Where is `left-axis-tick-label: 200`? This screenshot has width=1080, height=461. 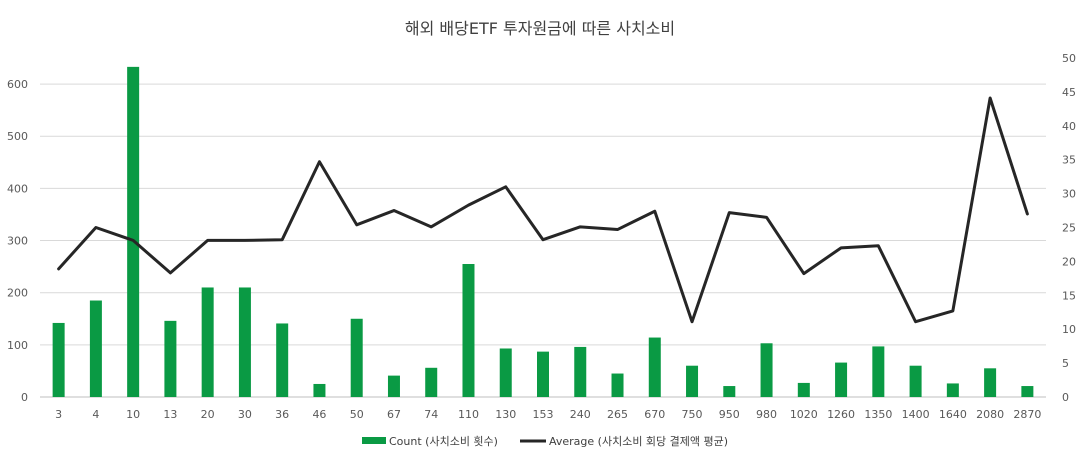
left-axis-tick-label: 200 is located at coordinates (17, 293).